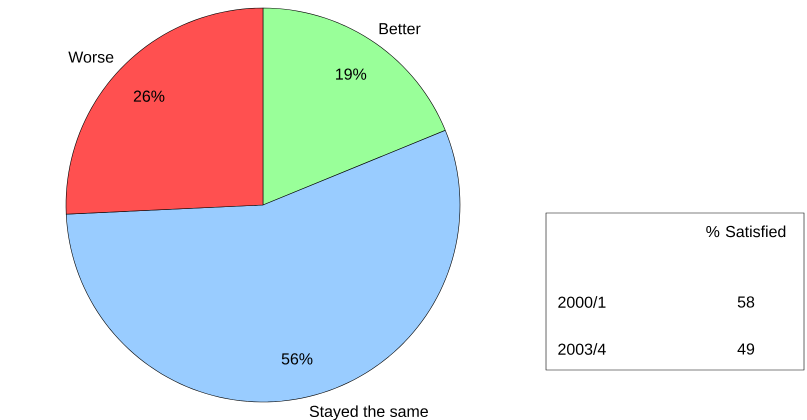 This screenshot has width=807, height=420. What do you see at coordinates (351, 74) in the screenshot?
I see `data-label: 19%` at bounding box center [351, 74].